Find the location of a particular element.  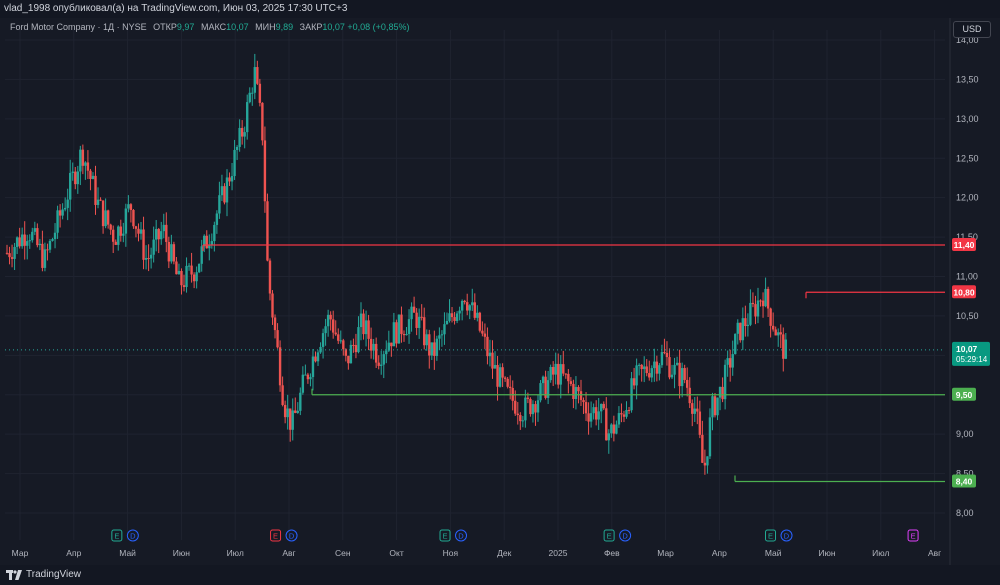

close-label: ЗАКР is located at coordinates (311, 27).